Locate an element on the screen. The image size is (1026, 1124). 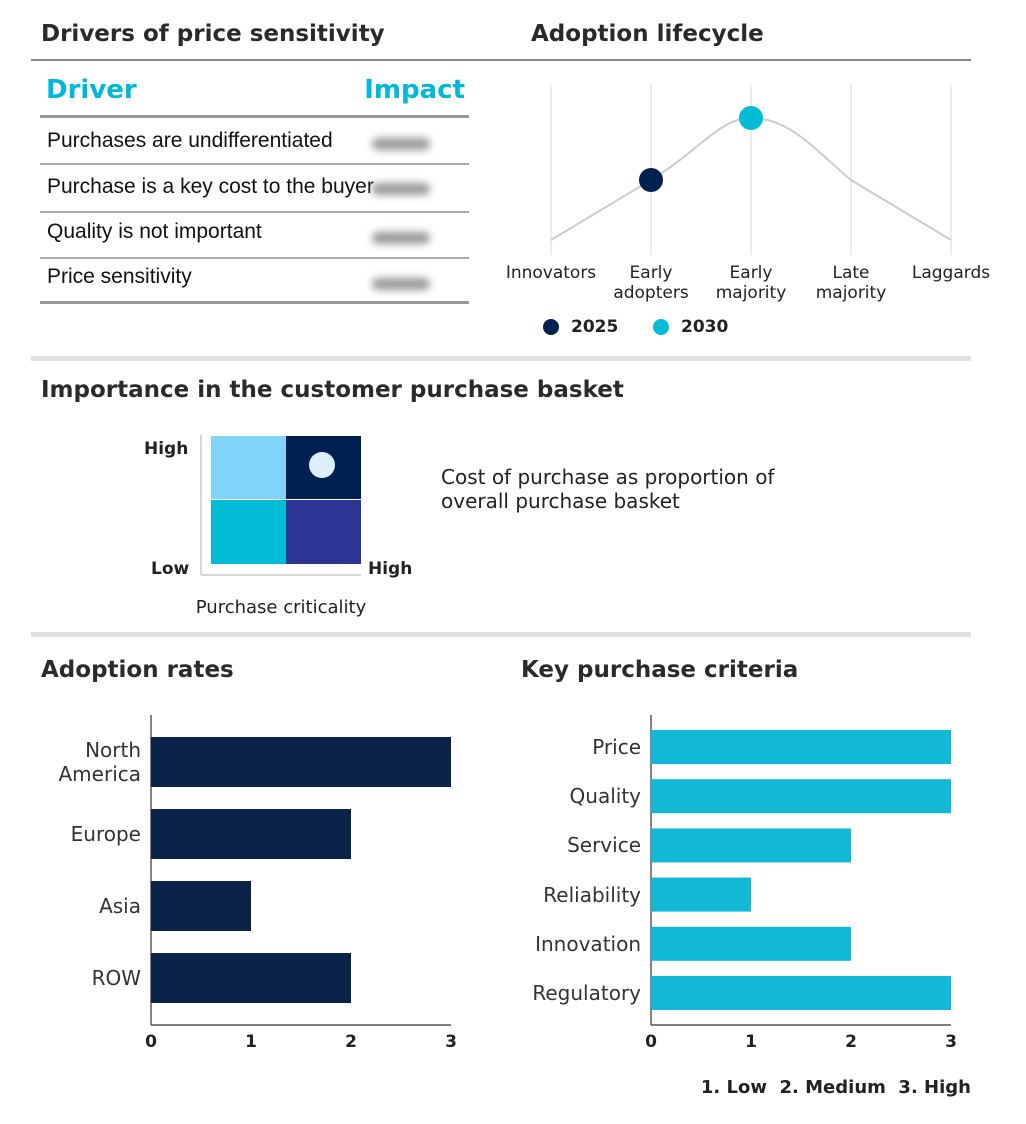
stage-label: Early majority is located at coordinates (751, 283).